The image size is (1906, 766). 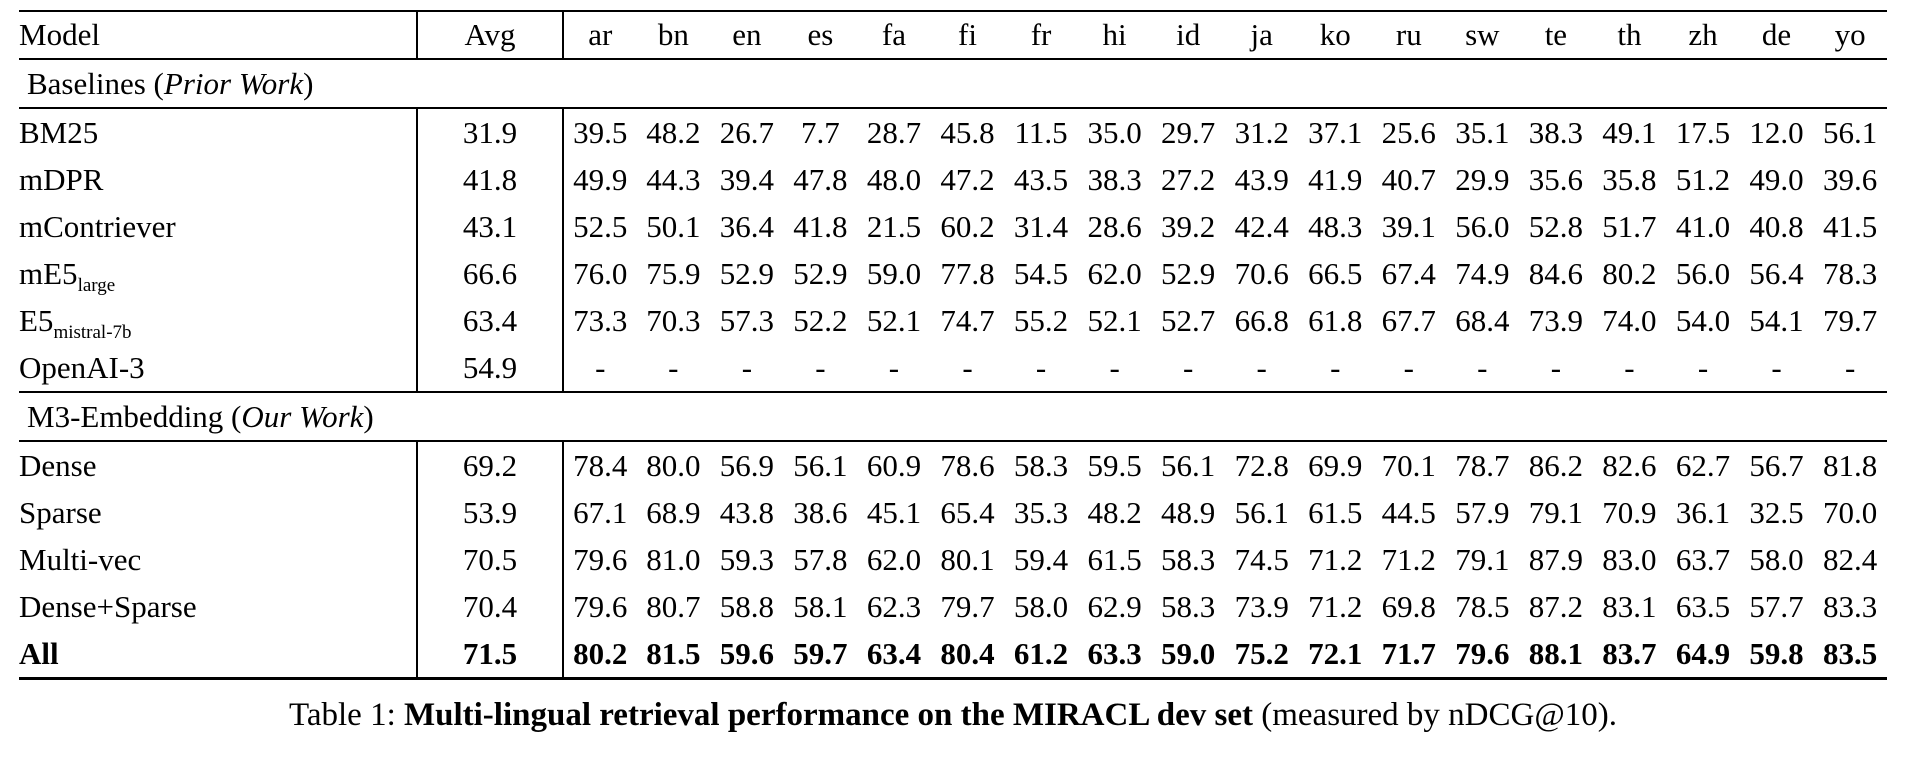 What do you see at coordinates (820, 35) in the screenshot?
I see `column-header-es: es` at bounding box center [820, 35].